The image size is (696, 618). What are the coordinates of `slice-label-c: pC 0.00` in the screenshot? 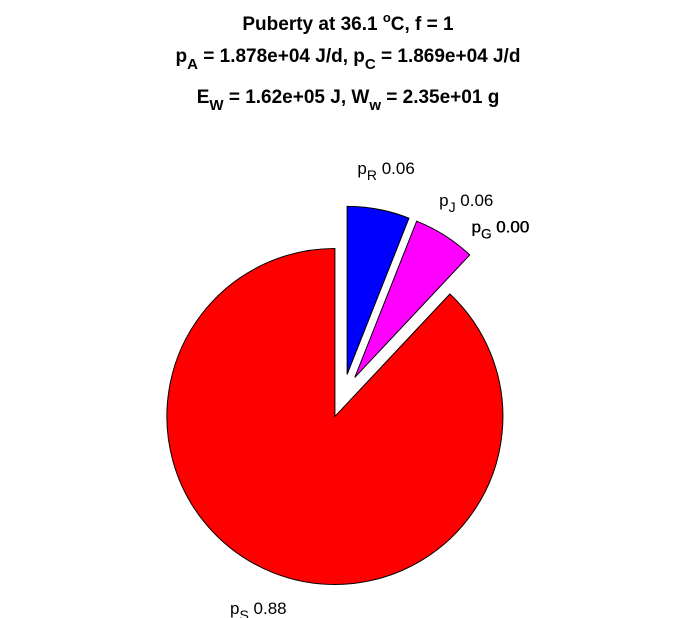 It's located at (500, 229).